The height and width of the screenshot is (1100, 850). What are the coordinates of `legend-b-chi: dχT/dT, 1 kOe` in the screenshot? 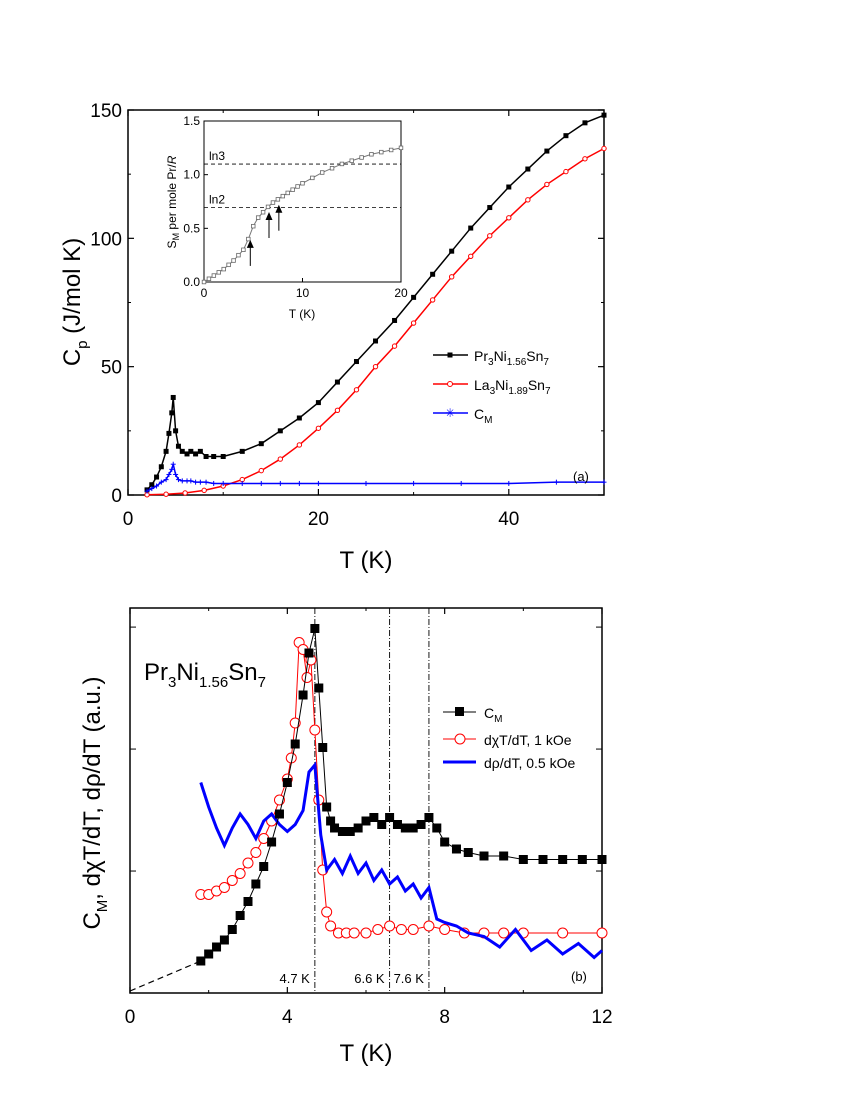 It's located at (507, 740).